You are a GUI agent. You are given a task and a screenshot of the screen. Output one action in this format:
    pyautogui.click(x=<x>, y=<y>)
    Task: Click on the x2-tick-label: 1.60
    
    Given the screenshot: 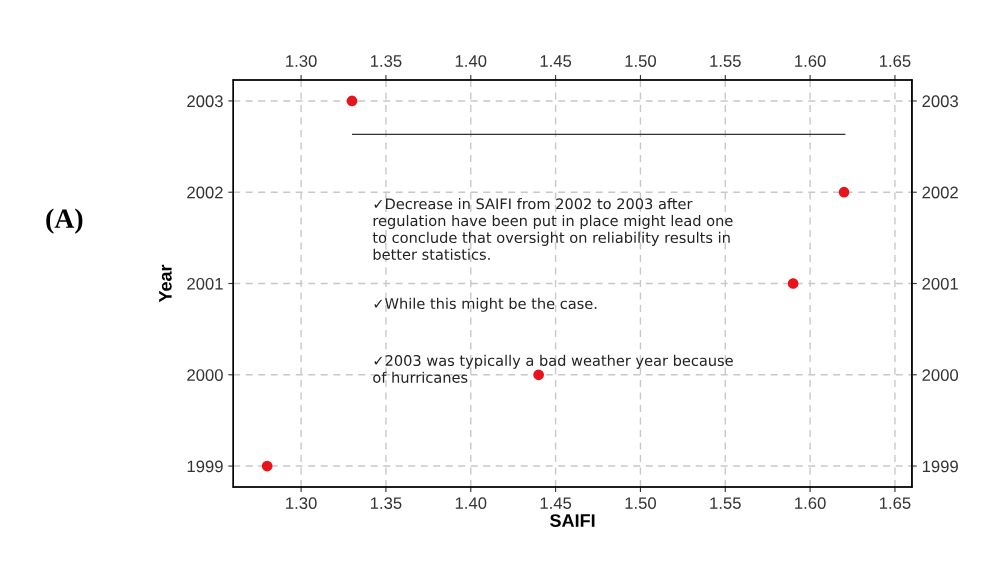 What is the action you would take?
    pyautogui.click(x=810, y=61)
    